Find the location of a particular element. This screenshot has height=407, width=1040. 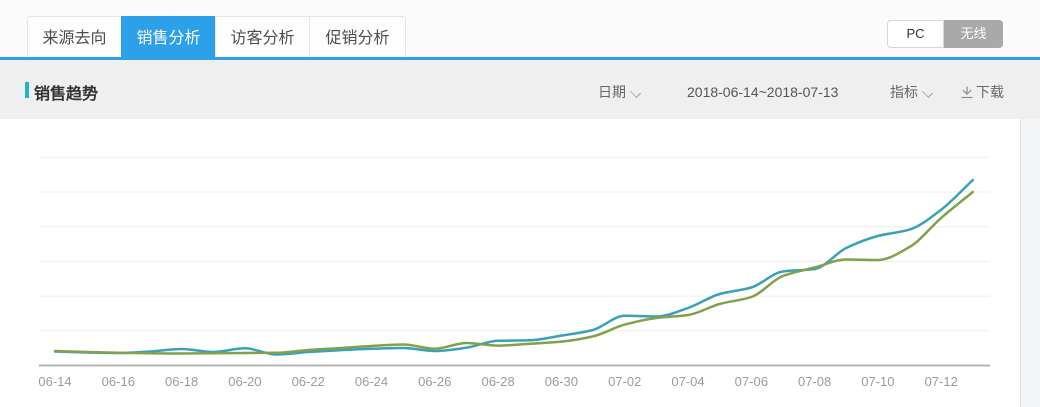

svg-text: 06-30 is located at coordinates (561, 381).